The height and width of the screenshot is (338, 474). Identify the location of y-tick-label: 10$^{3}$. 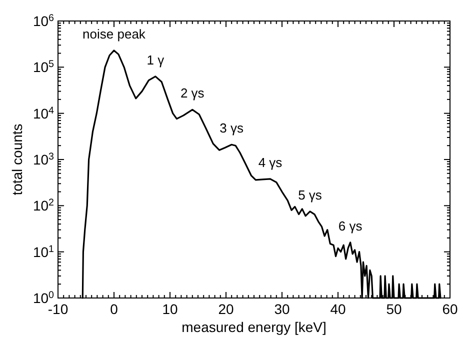
(43, 159).